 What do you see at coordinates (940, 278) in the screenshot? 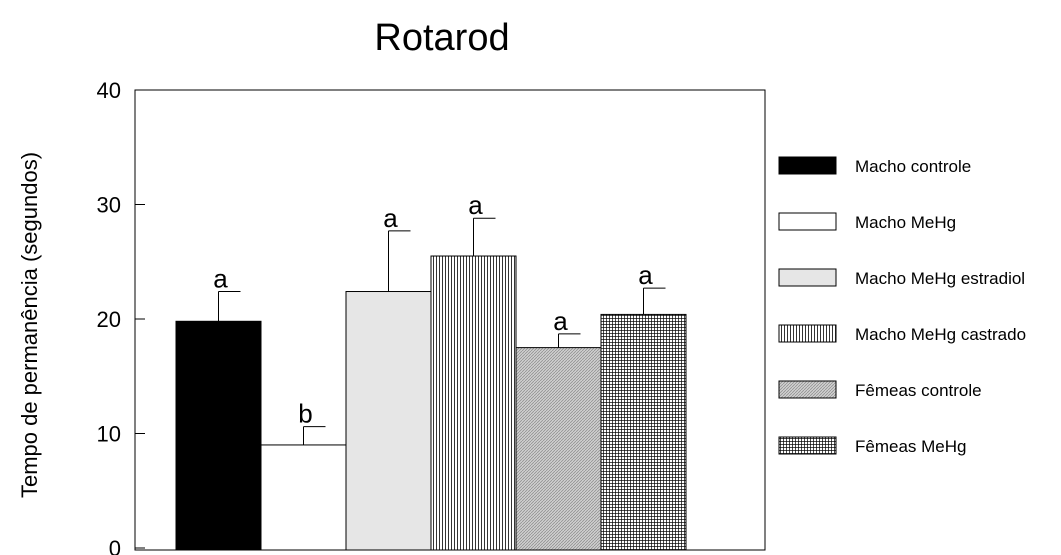
I see `legend-label: Macho MeHg estradiol` at bounding box center [940, 278].